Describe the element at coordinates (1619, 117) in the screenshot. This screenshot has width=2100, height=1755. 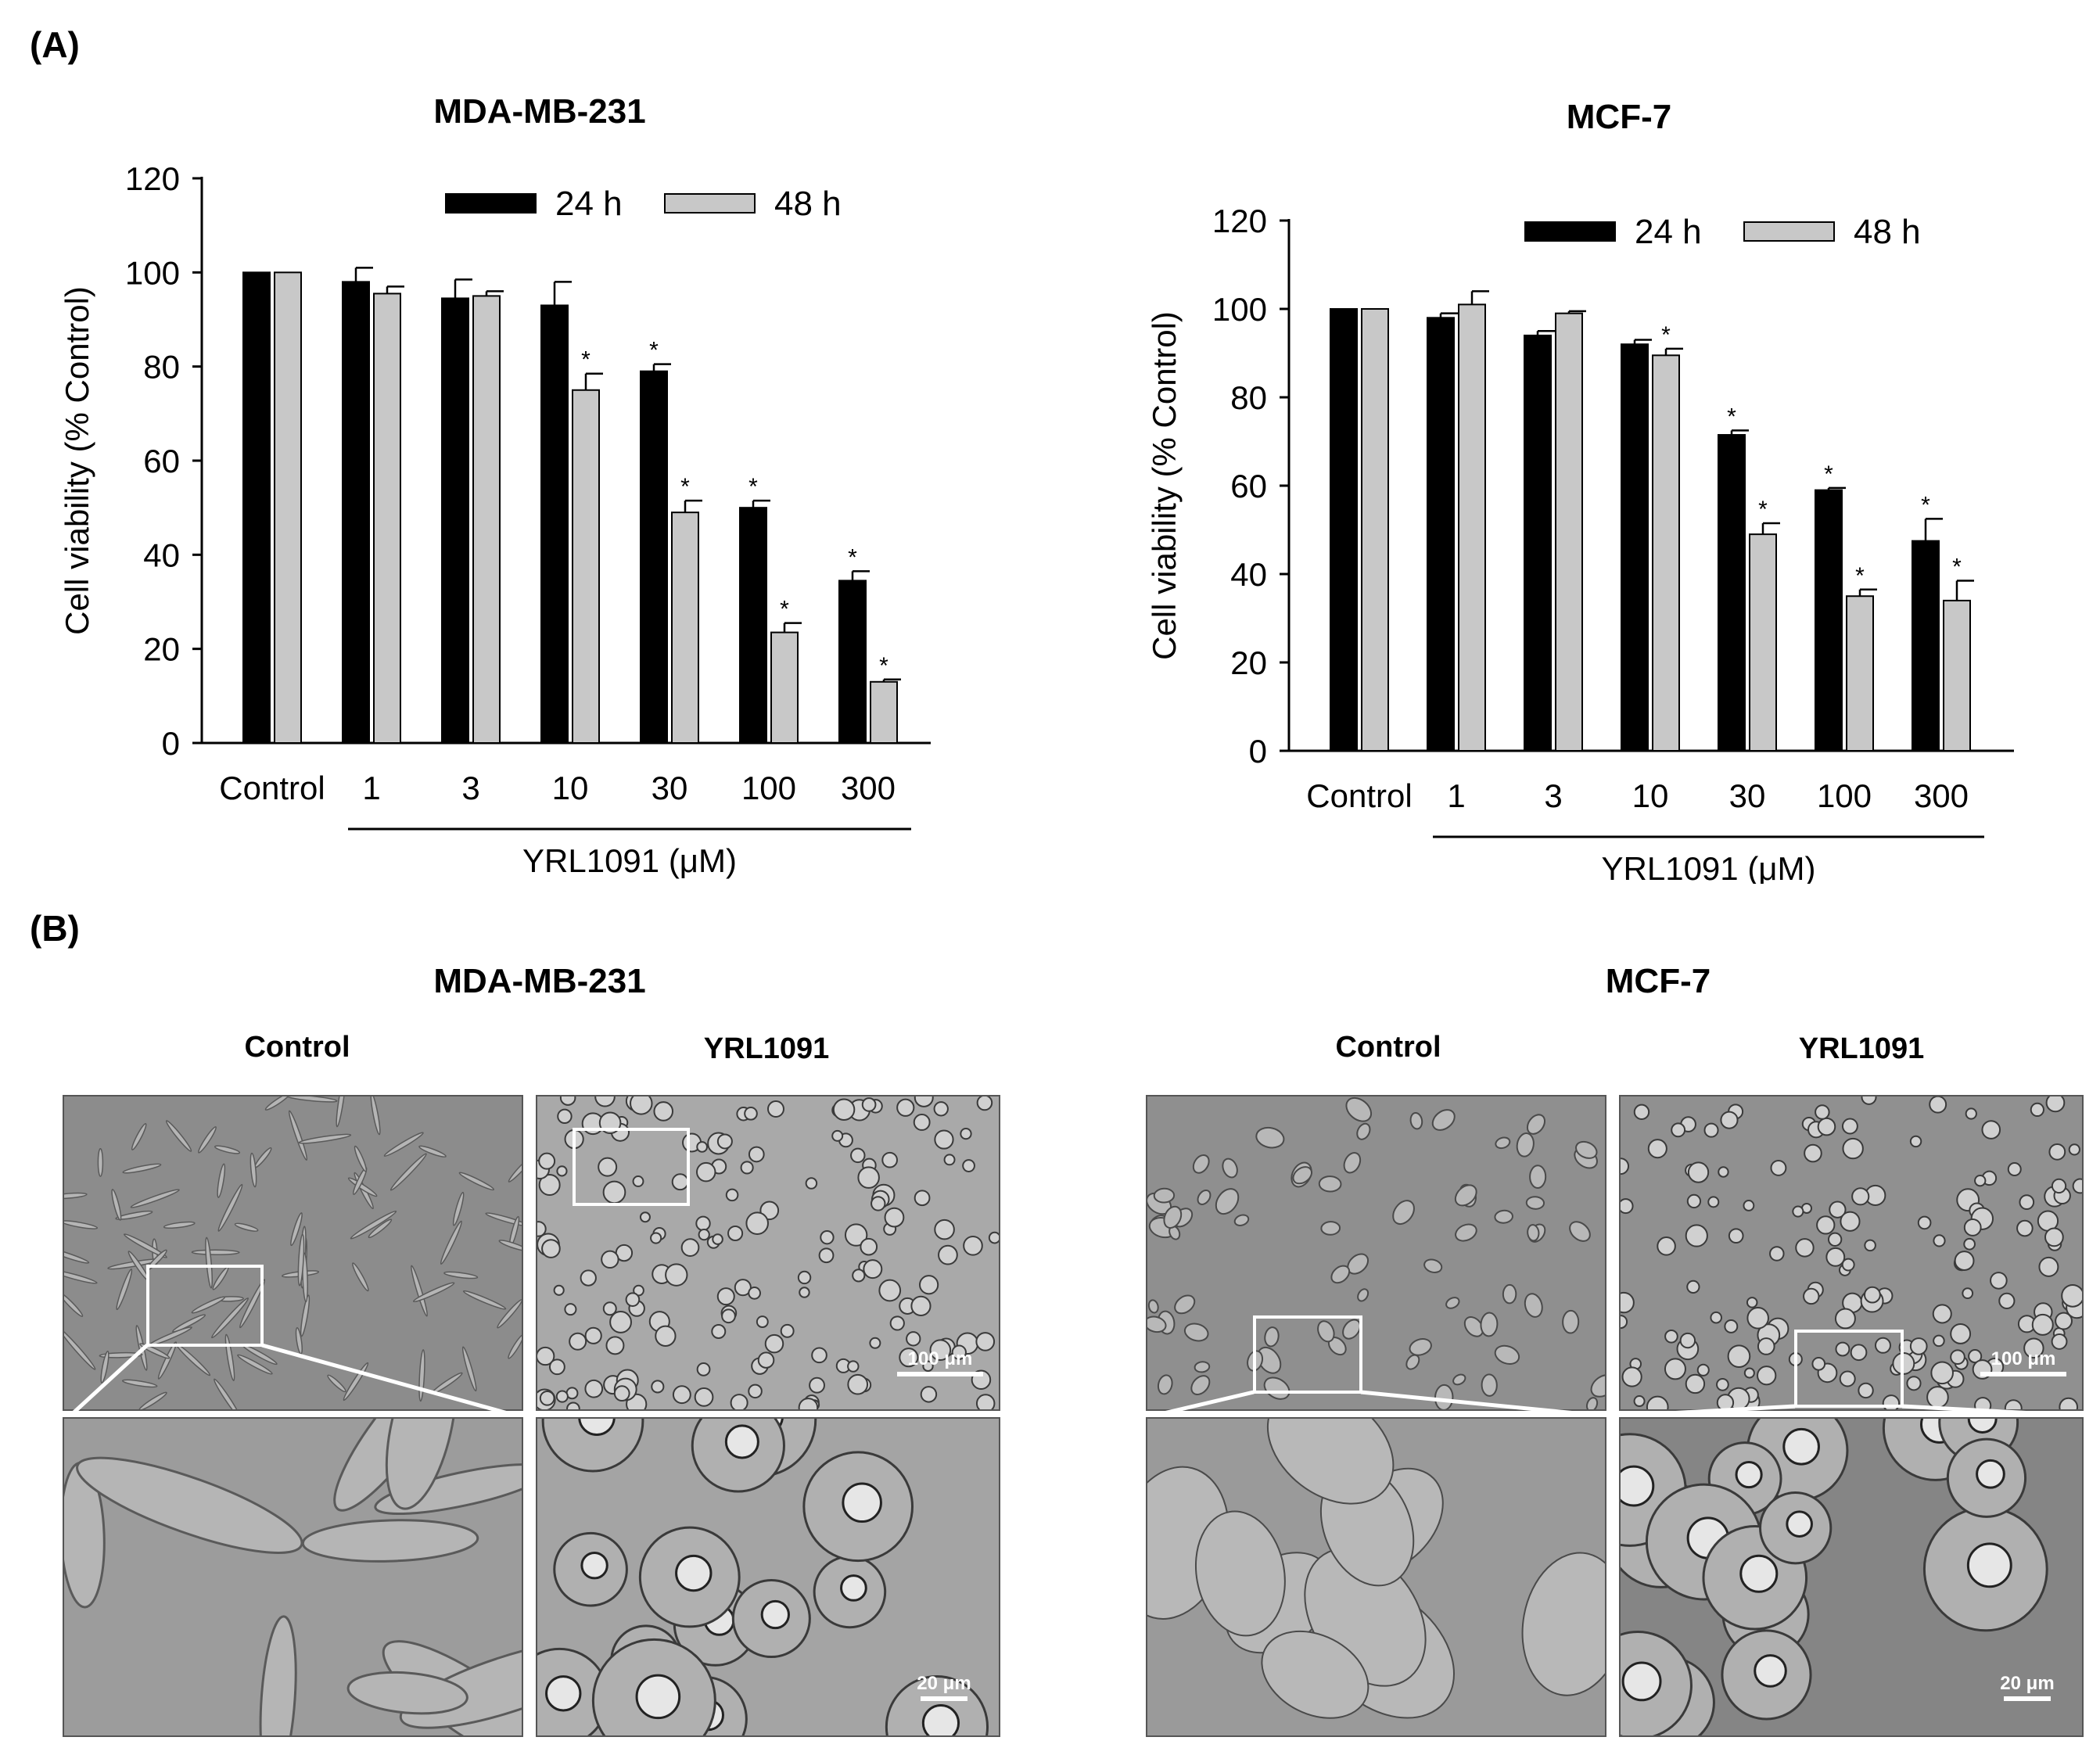
I see `chart-title-mcf: MCF-7` at that location.